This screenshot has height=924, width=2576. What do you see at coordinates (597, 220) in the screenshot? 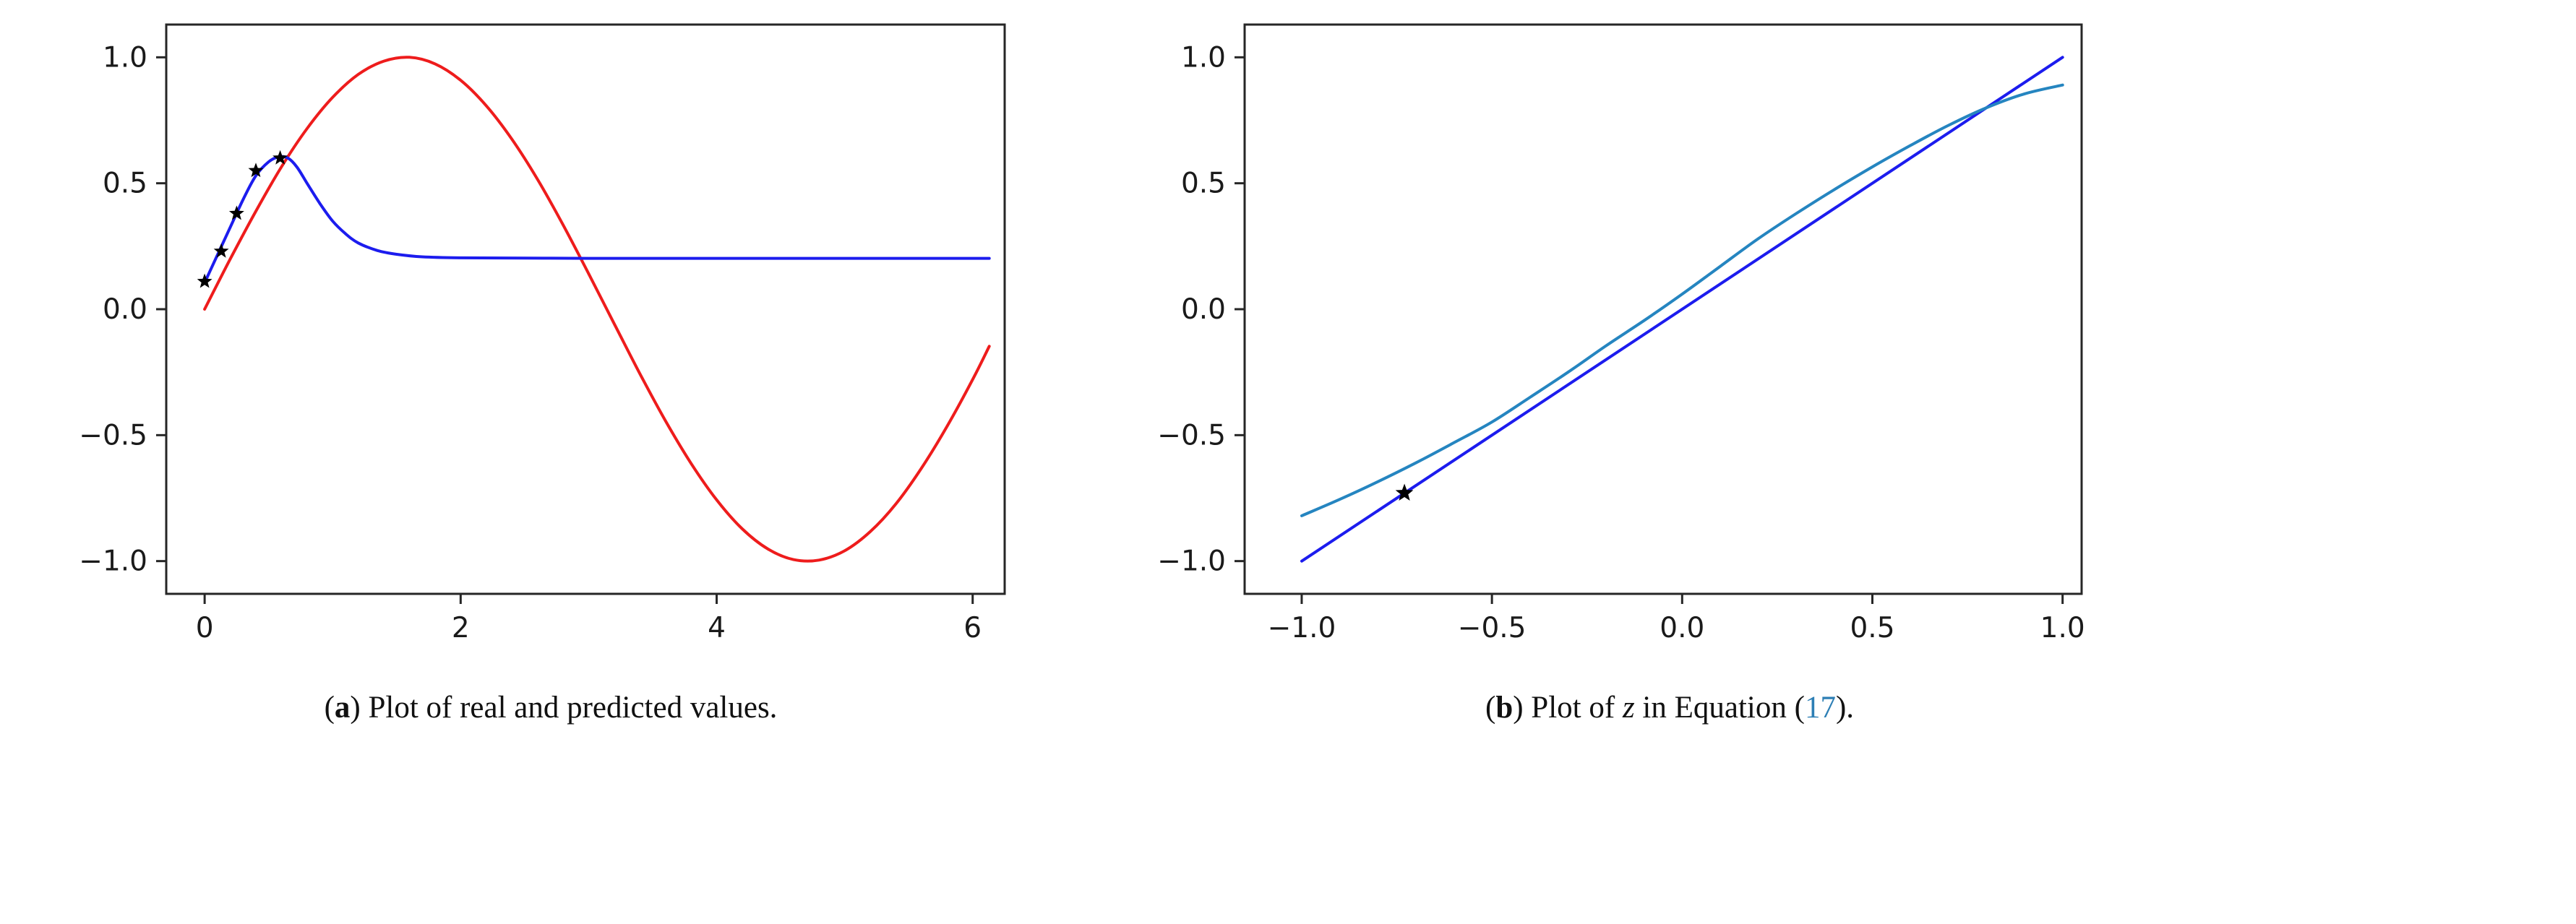
I see `series-predicted` at bounding box center [597, 220].